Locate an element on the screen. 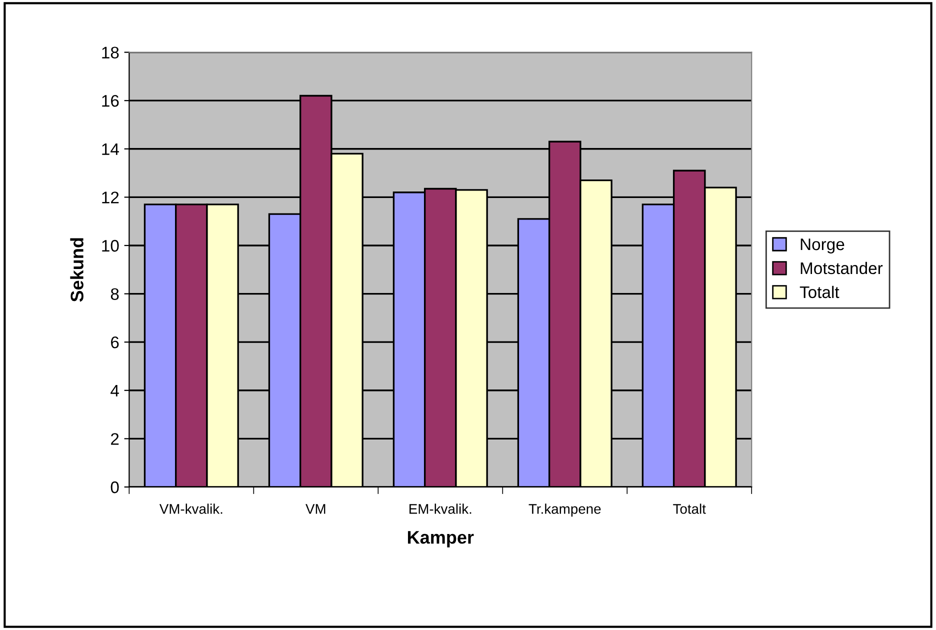 The image size is (936, 630). y-tick-label: 2 is located at coordinates (115, 439).